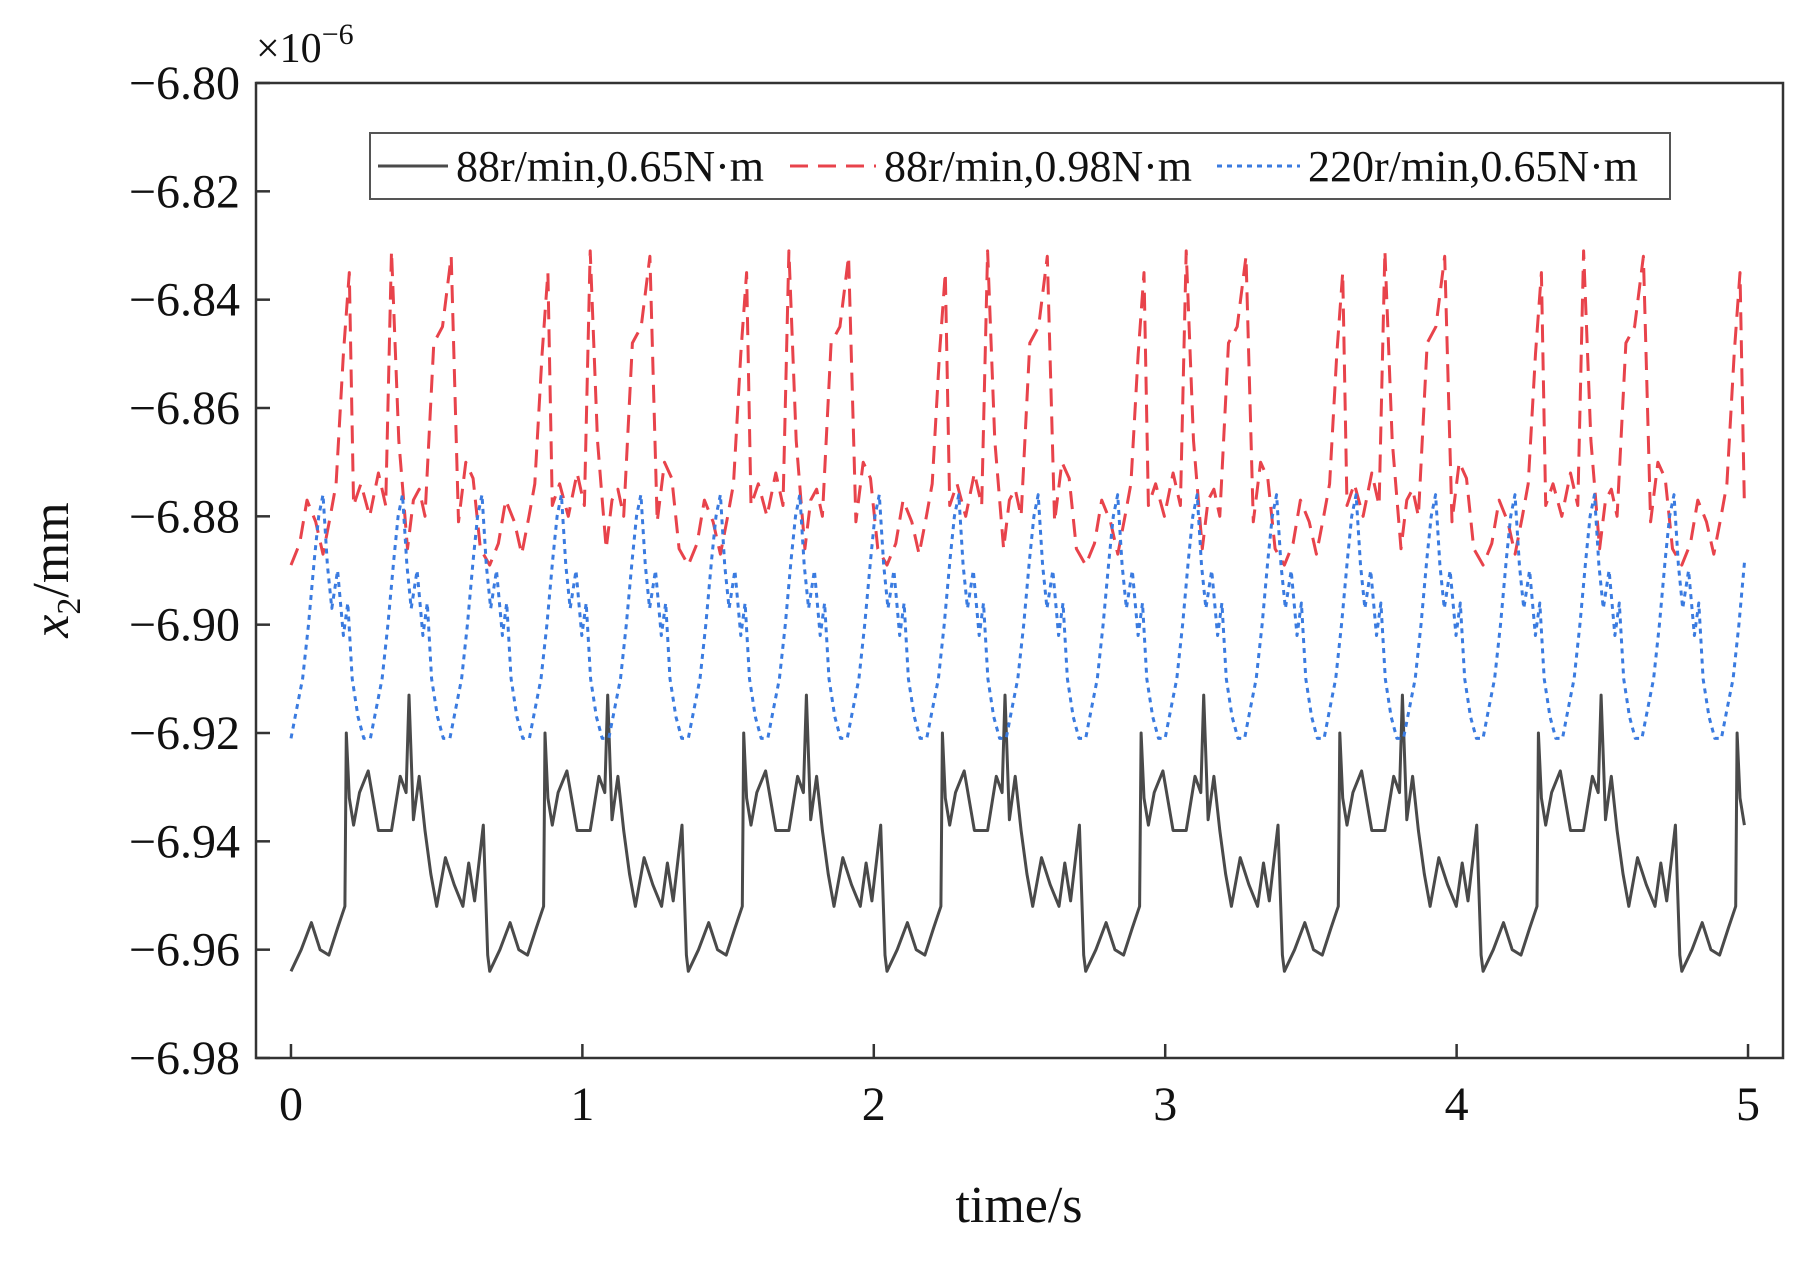 The width and height of the screenshot is (1819, 1262). What do you see at coordinates (184, 1058) in the screenshot?
I see `y-tick-label: −6.98` at bounding box center [184, 1058].